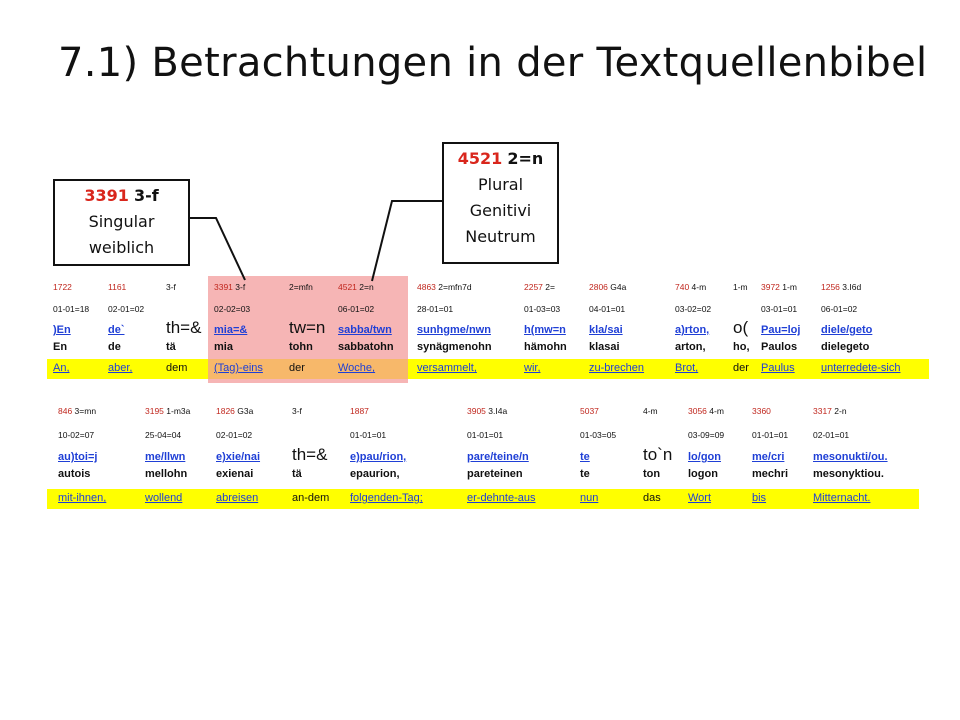  I want to click on grammar-code: 2=n, so click(365, 287).